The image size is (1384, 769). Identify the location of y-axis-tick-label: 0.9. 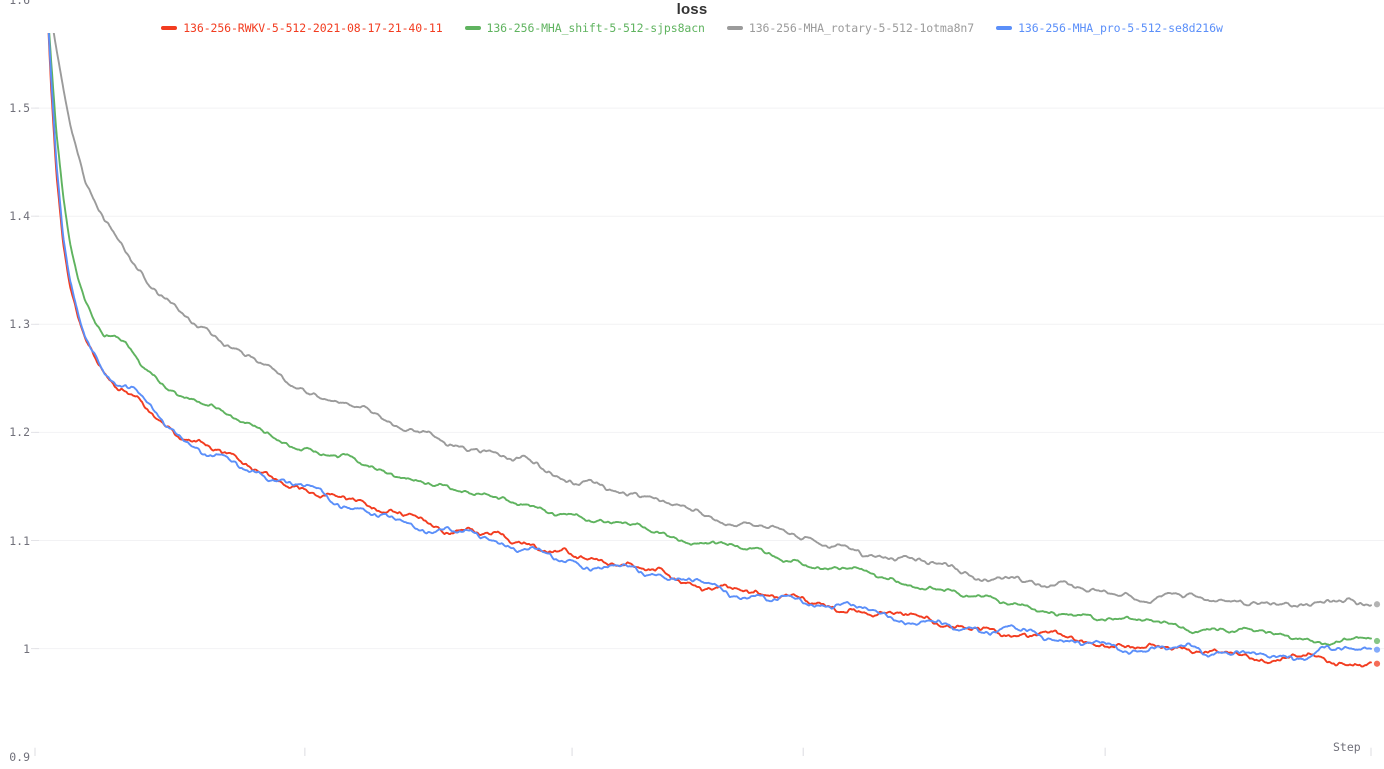
(19, 756).